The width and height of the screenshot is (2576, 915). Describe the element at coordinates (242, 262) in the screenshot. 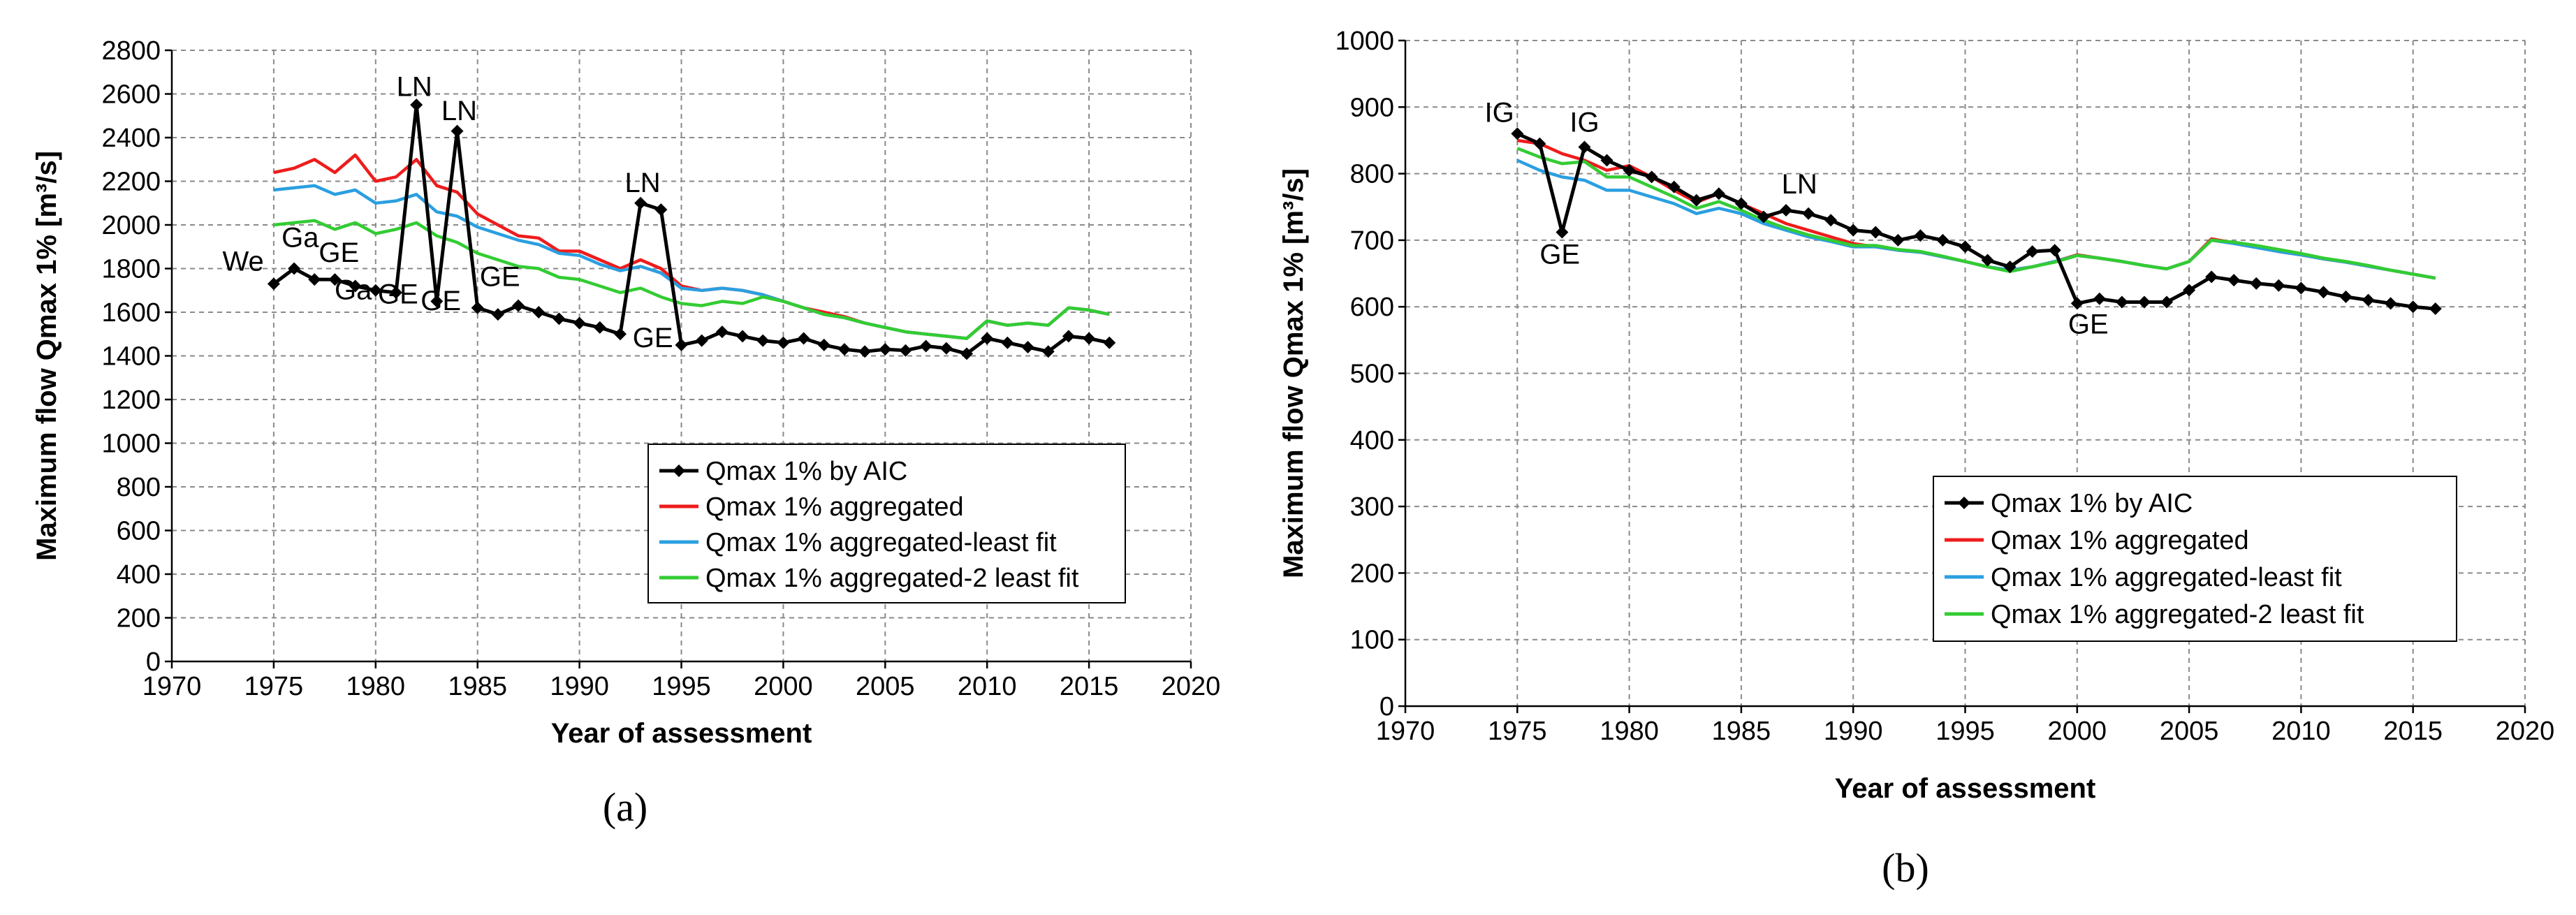

I see `annotation-label: We` at that location.